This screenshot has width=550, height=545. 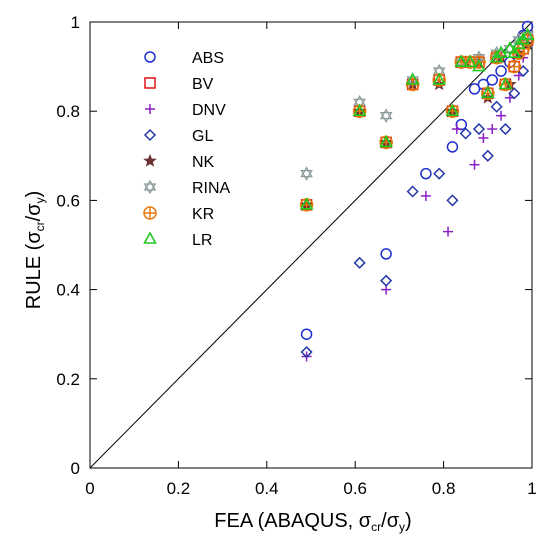 What do you see at coordinates (312, 522) in the screenshot?
I see `x-axis-label: FEA (ABAQUS, σcr/σy)` at bounding box center [312, 522].